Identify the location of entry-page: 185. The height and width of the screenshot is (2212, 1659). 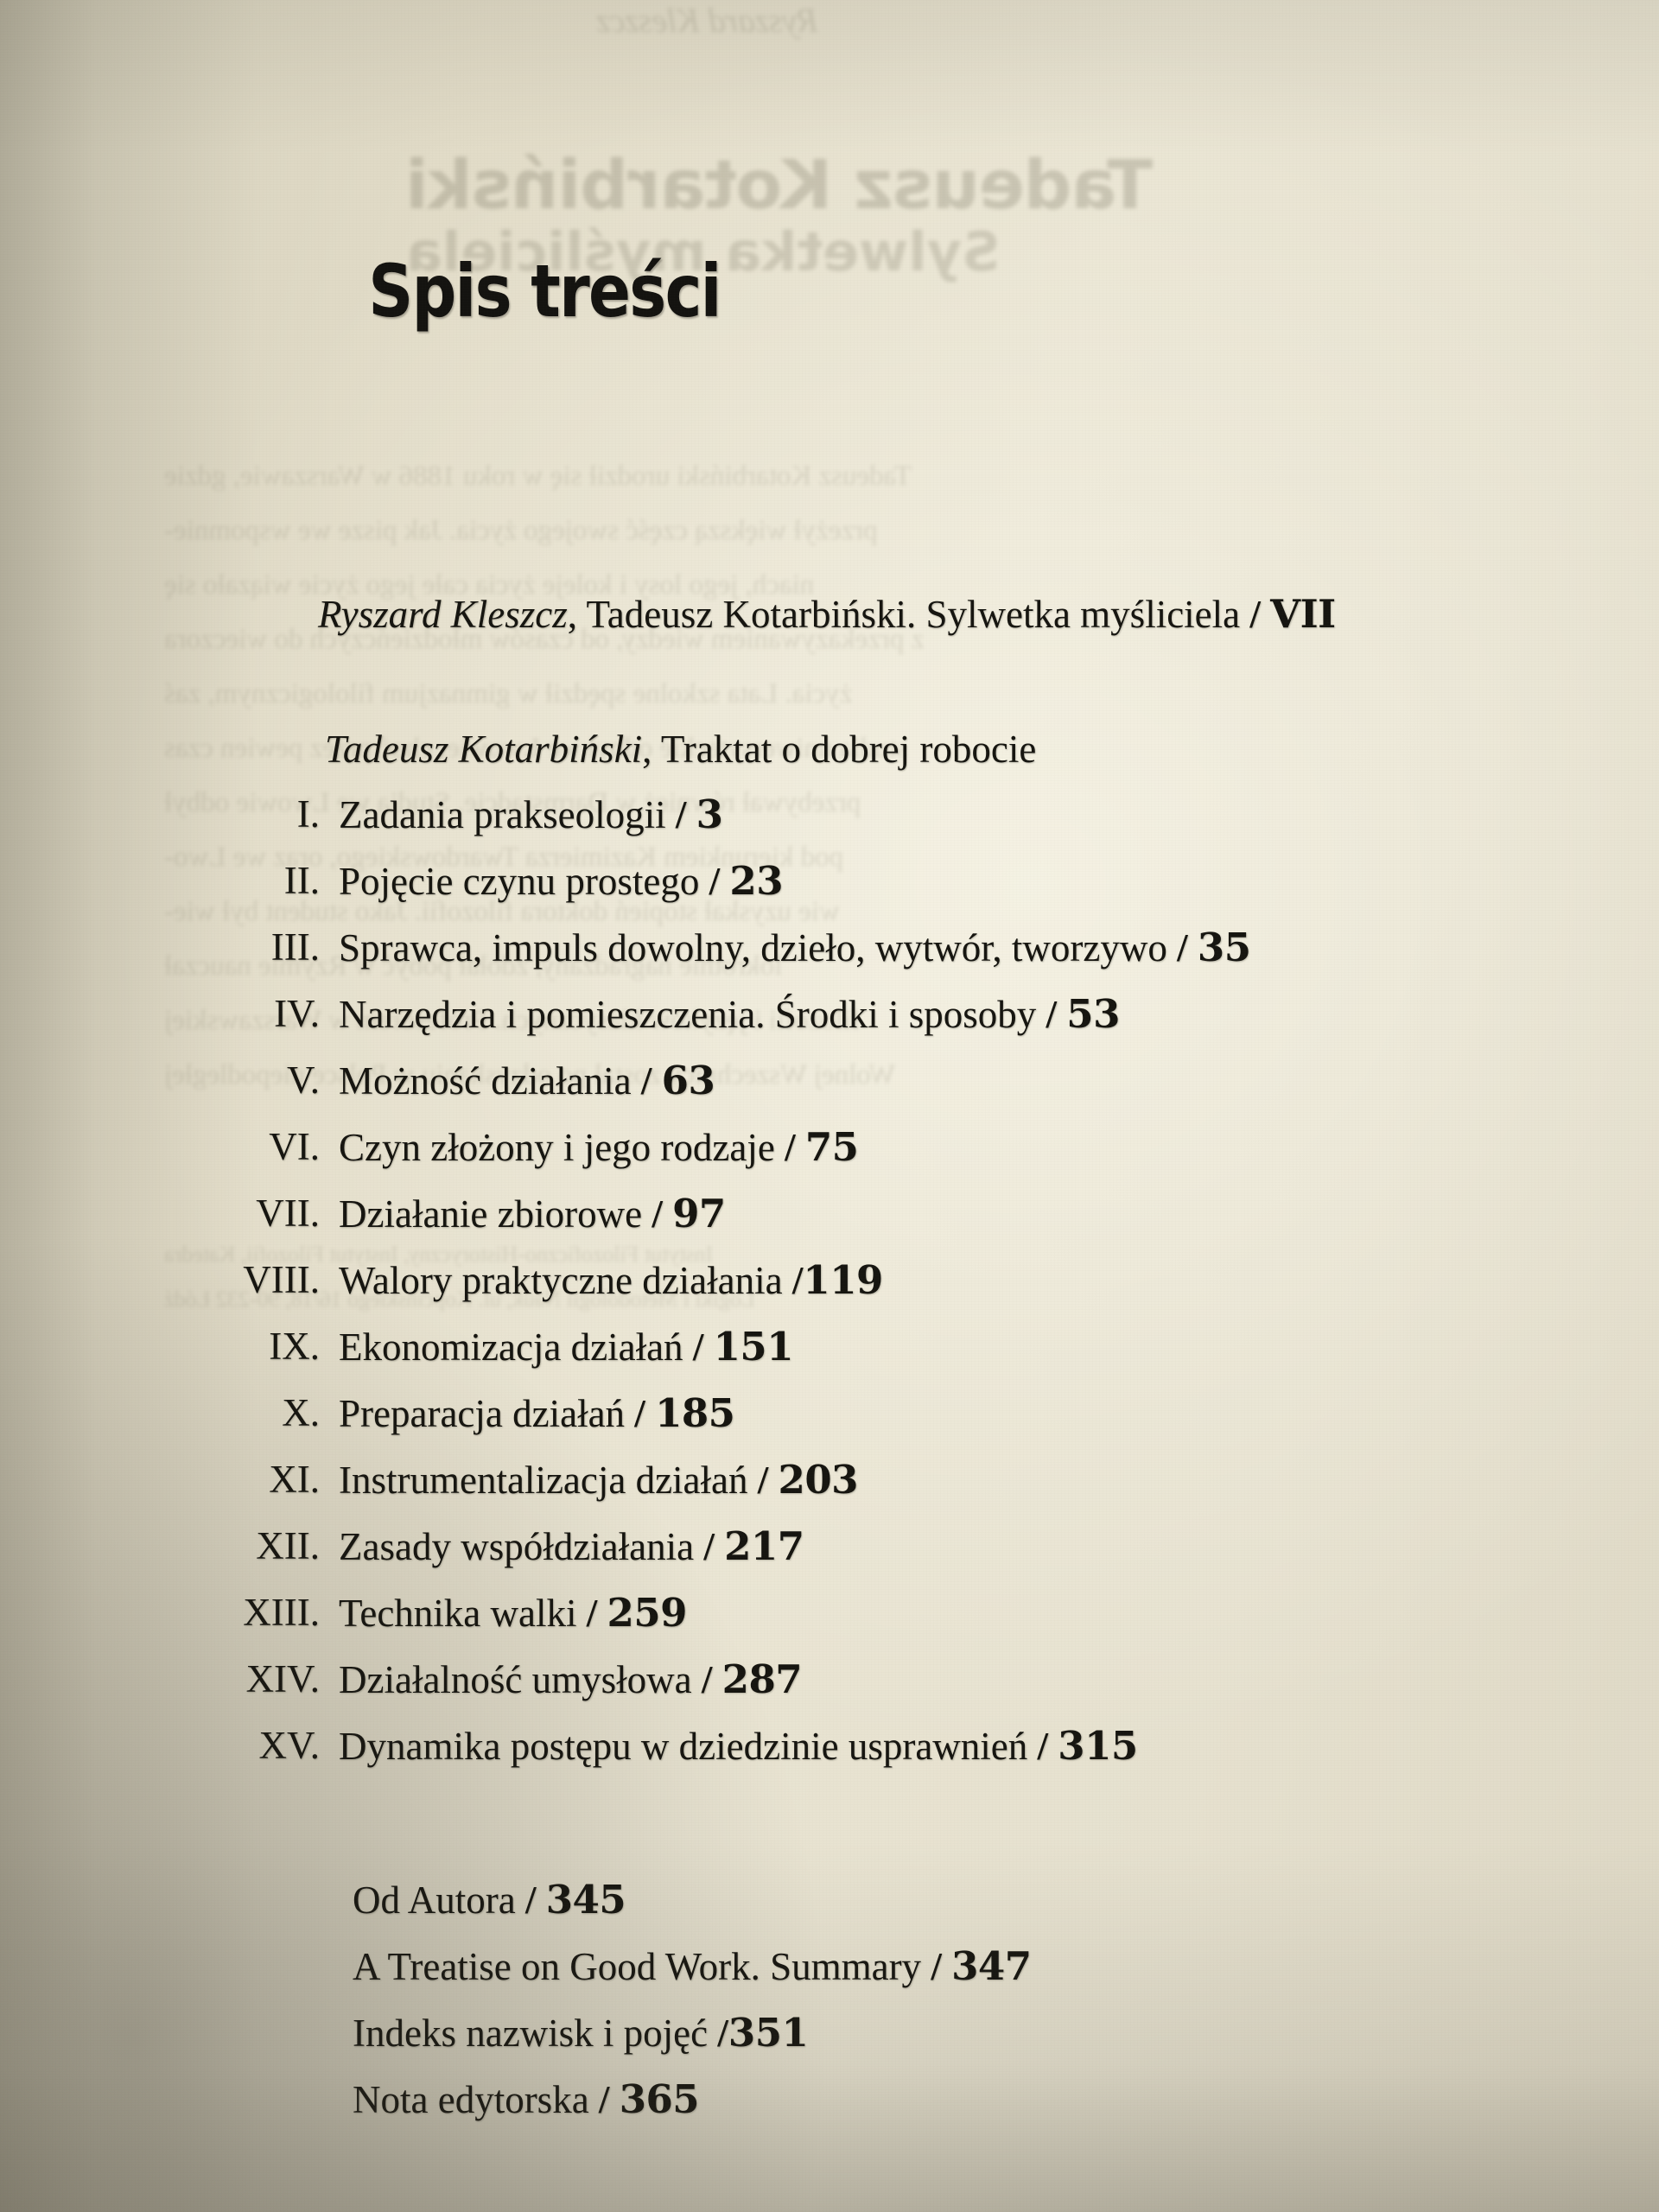
(695, 1413).